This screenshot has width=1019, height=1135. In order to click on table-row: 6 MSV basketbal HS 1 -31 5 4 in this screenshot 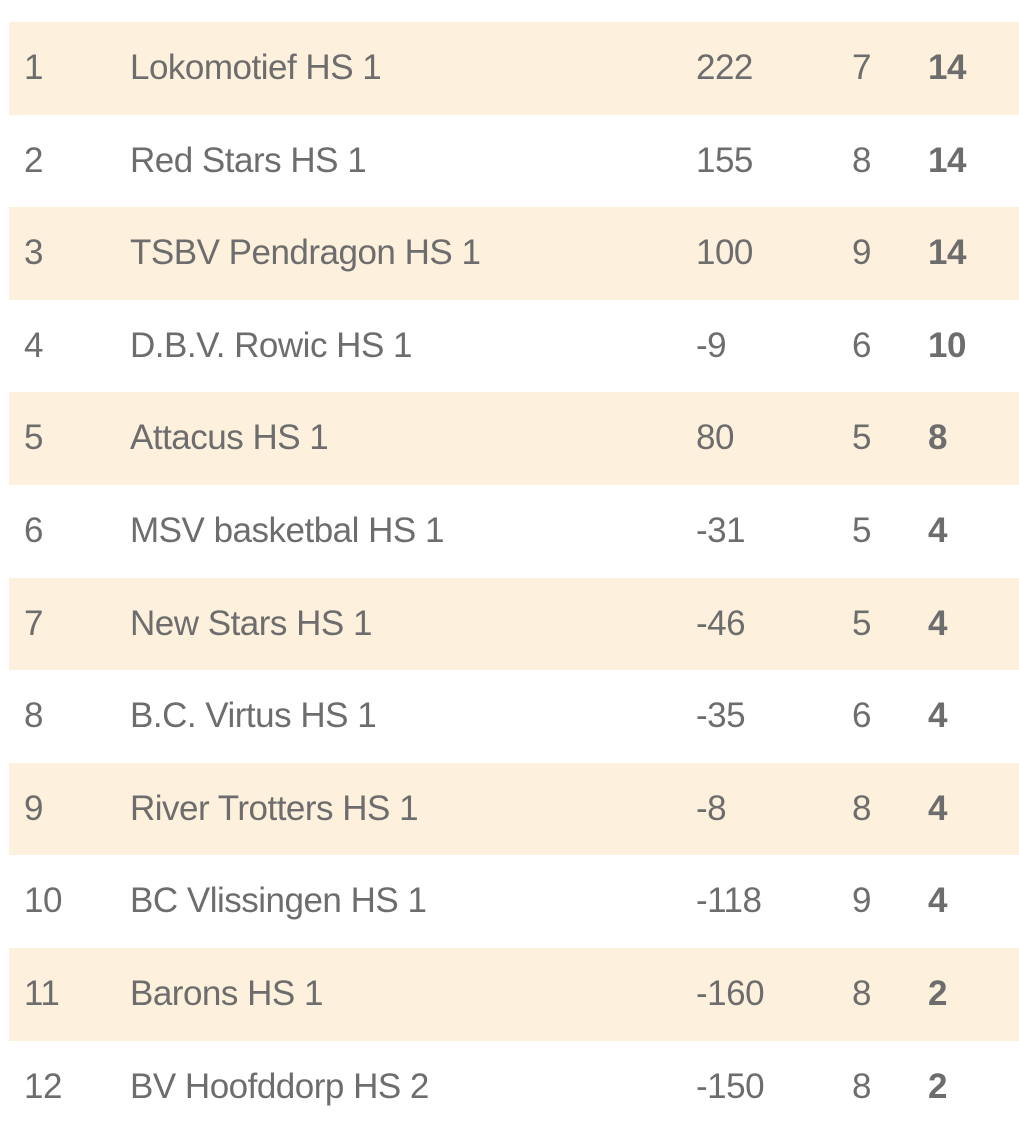, I will do `click(514, 531)`.